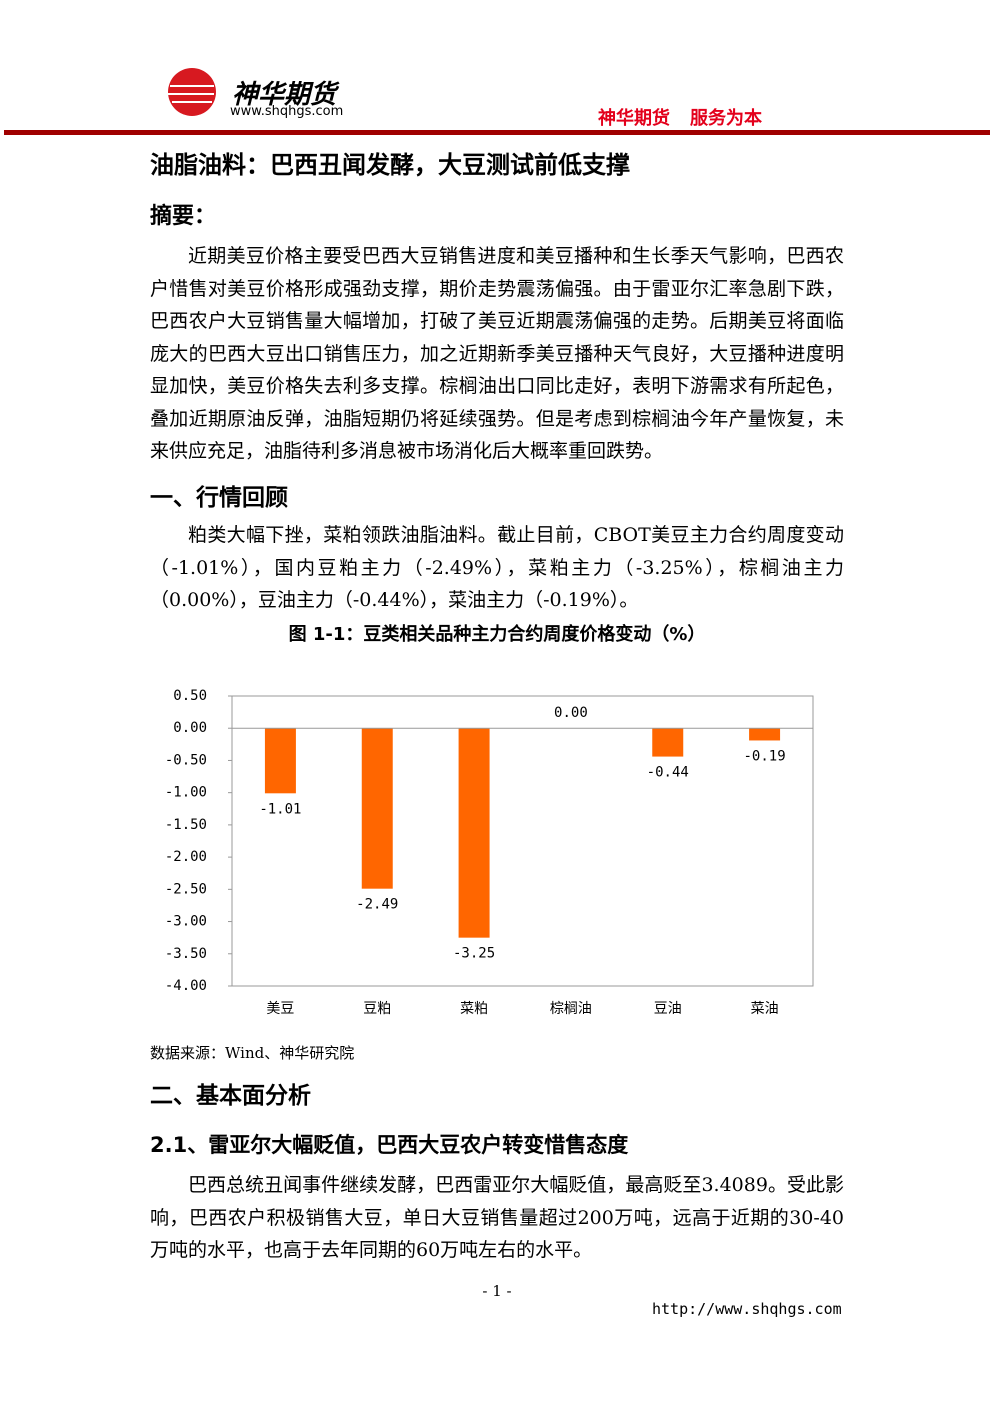 The width and height of the screenshot is (992, 1403). I want to click on y-tick-label: -2.00, so click(186, 857).